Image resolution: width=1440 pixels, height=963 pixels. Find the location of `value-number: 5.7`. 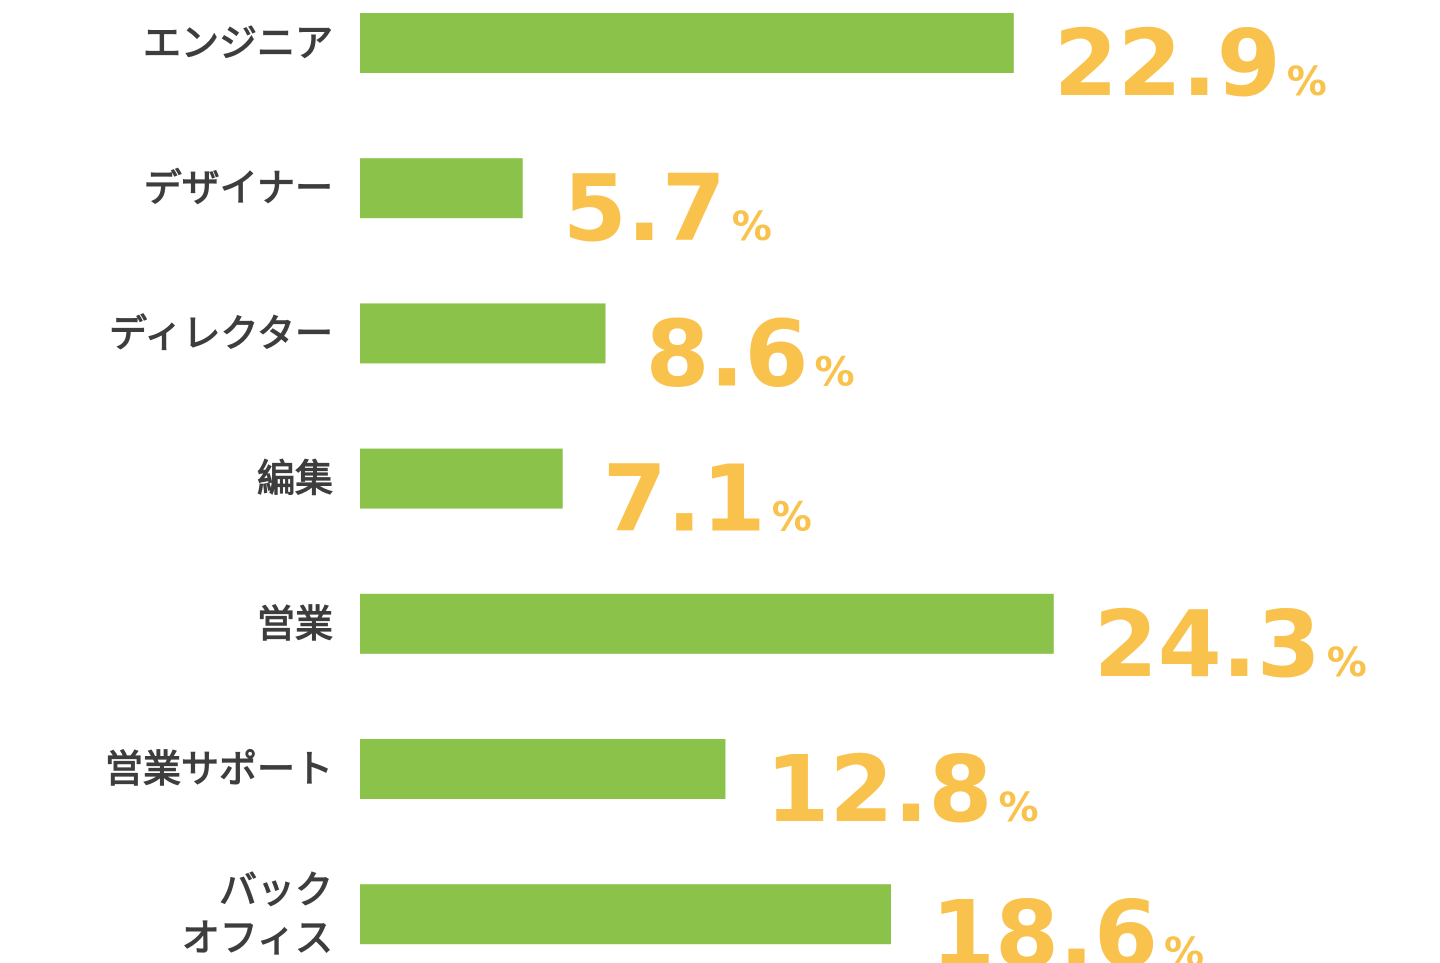

value-number: 5.7 is located at coordinates (644, 208).